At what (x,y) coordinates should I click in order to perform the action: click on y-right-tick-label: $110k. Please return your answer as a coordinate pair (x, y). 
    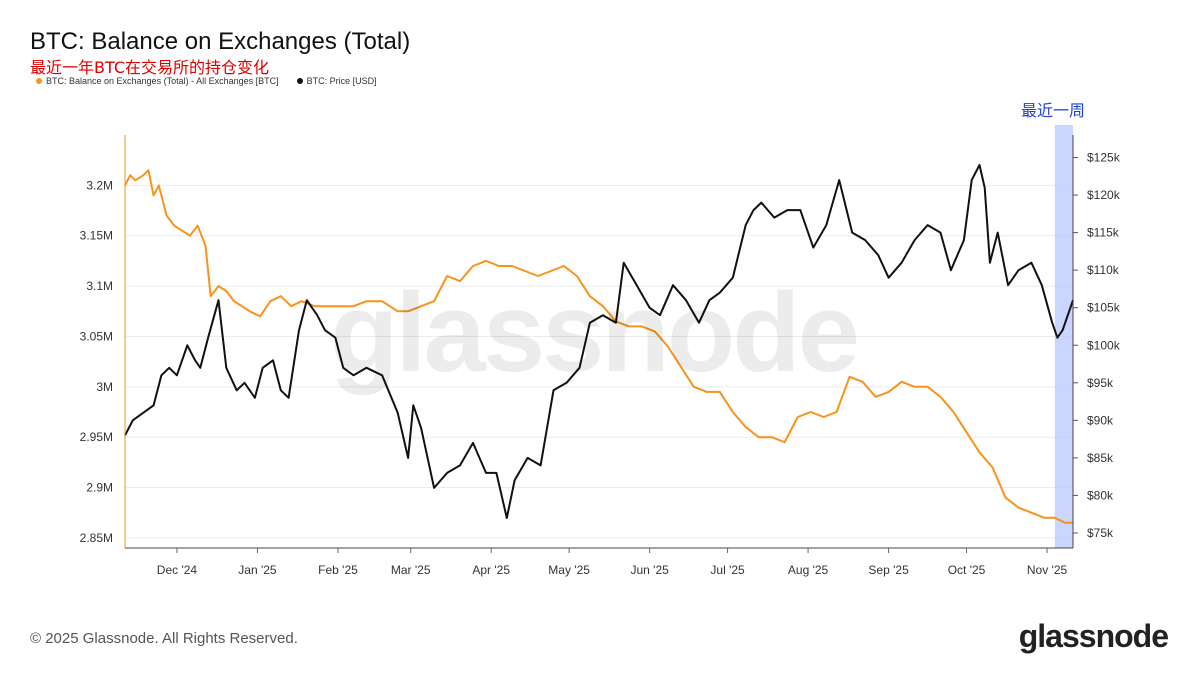
    Looking at the image, I should click on (1103, 270).